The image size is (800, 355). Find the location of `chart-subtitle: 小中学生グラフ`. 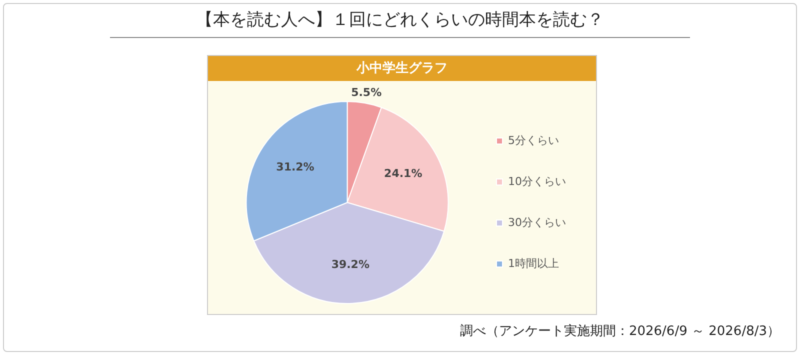

chart-subtitle: 小中学生グラフ is located at coordinates (402, 68).